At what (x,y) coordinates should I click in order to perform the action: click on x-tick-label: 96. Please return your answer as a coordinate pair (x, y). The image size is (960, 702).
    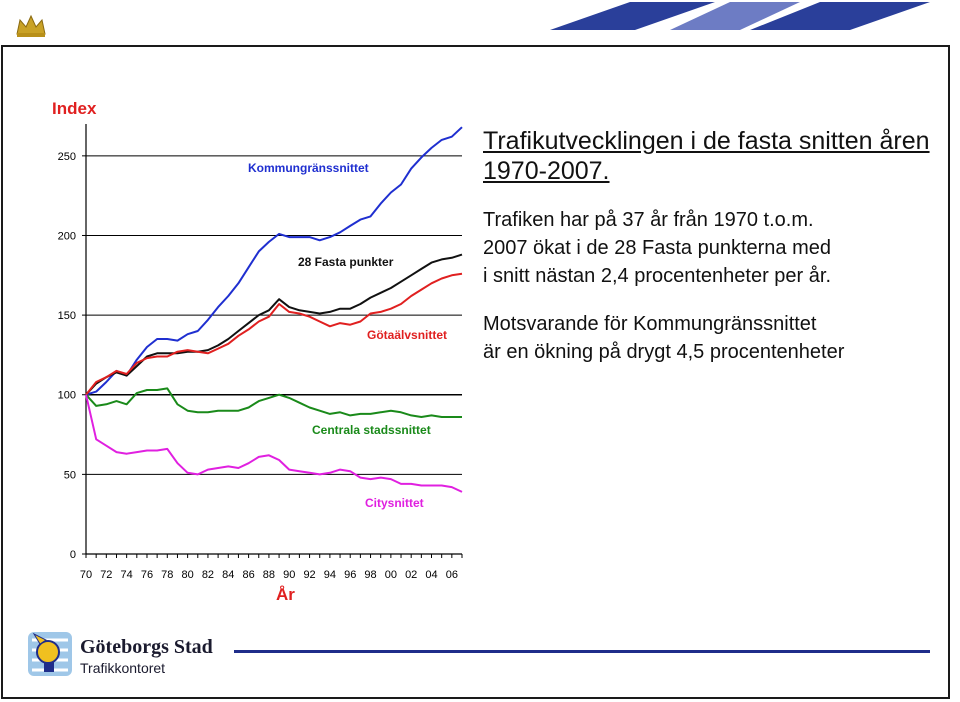
    Looking at the image, I should click on (350, 575).